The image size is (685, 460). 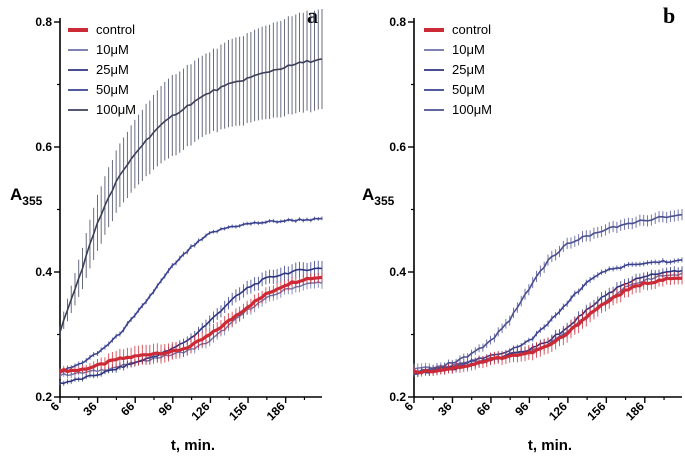 What do you see at coordinates (669, 15) in the screenshot?
I see `panel-letter: b` at bounding box center [669, 15].